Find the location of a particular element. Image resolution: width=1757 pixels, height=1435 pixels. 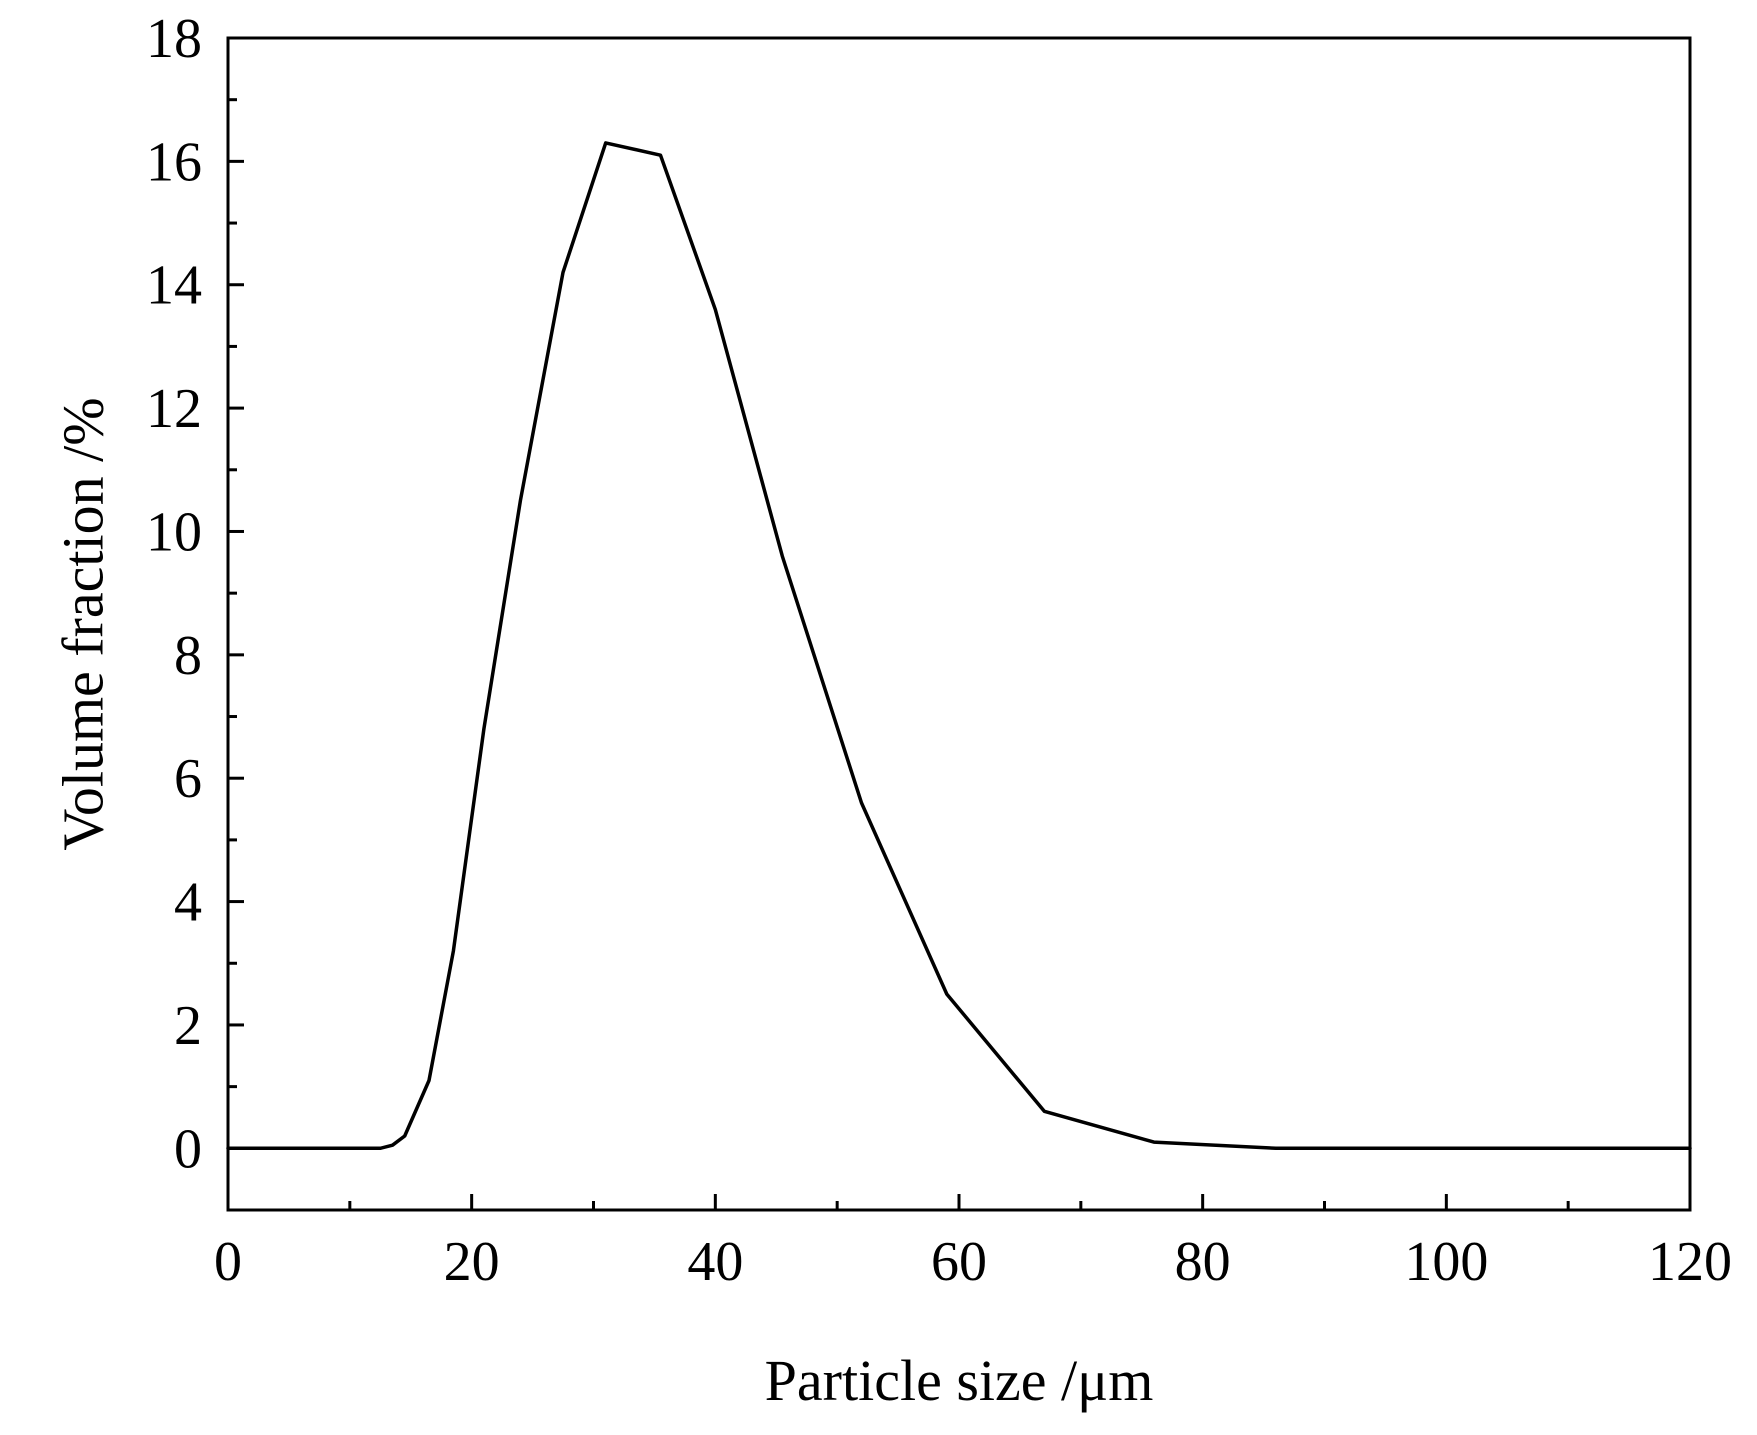

x-tick-label: 0 is located at coordinates (228, 1262).